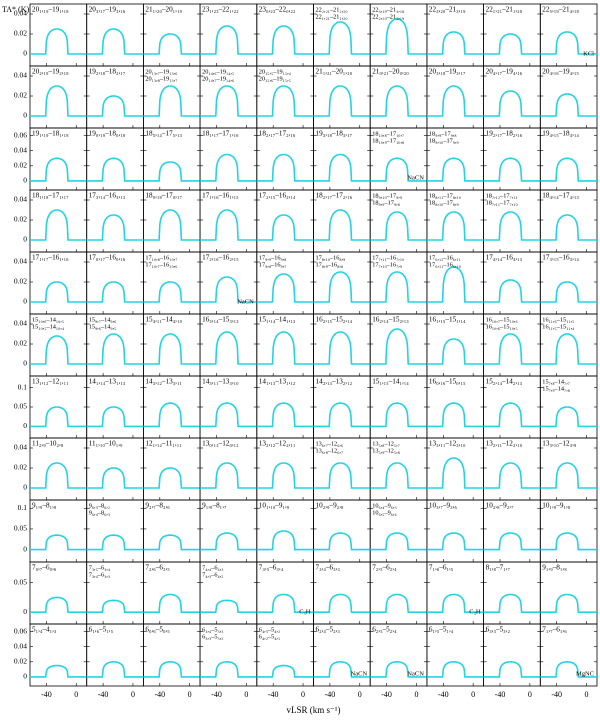  I want to click on transition-label: 15₁₀,₅–14₁₀,₄, so click(48, 326).